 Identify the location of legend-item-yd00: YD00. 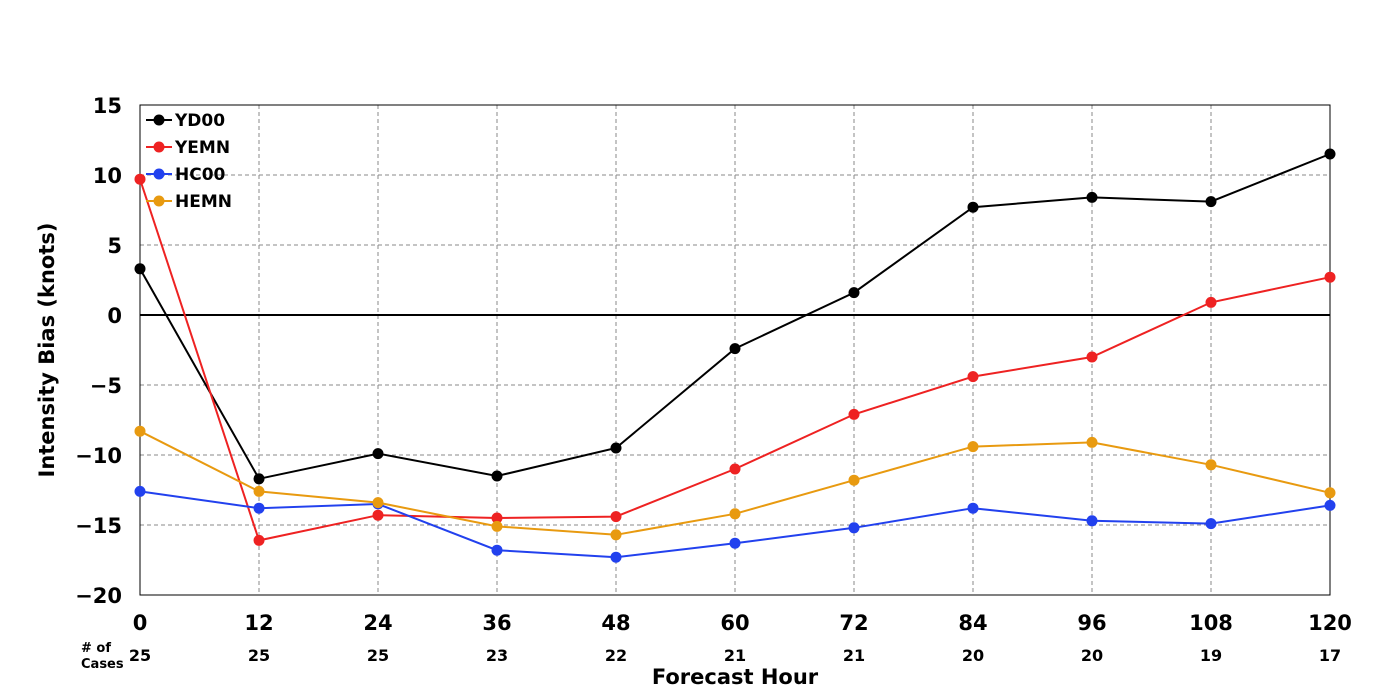
(185, 121).